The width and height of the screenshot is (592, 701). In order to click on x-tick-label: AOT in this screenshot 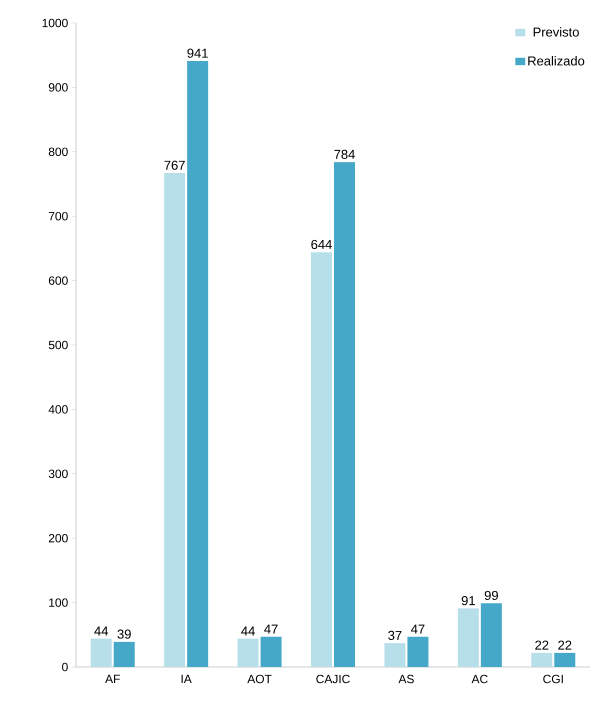, I will do `click(259, 679)`.